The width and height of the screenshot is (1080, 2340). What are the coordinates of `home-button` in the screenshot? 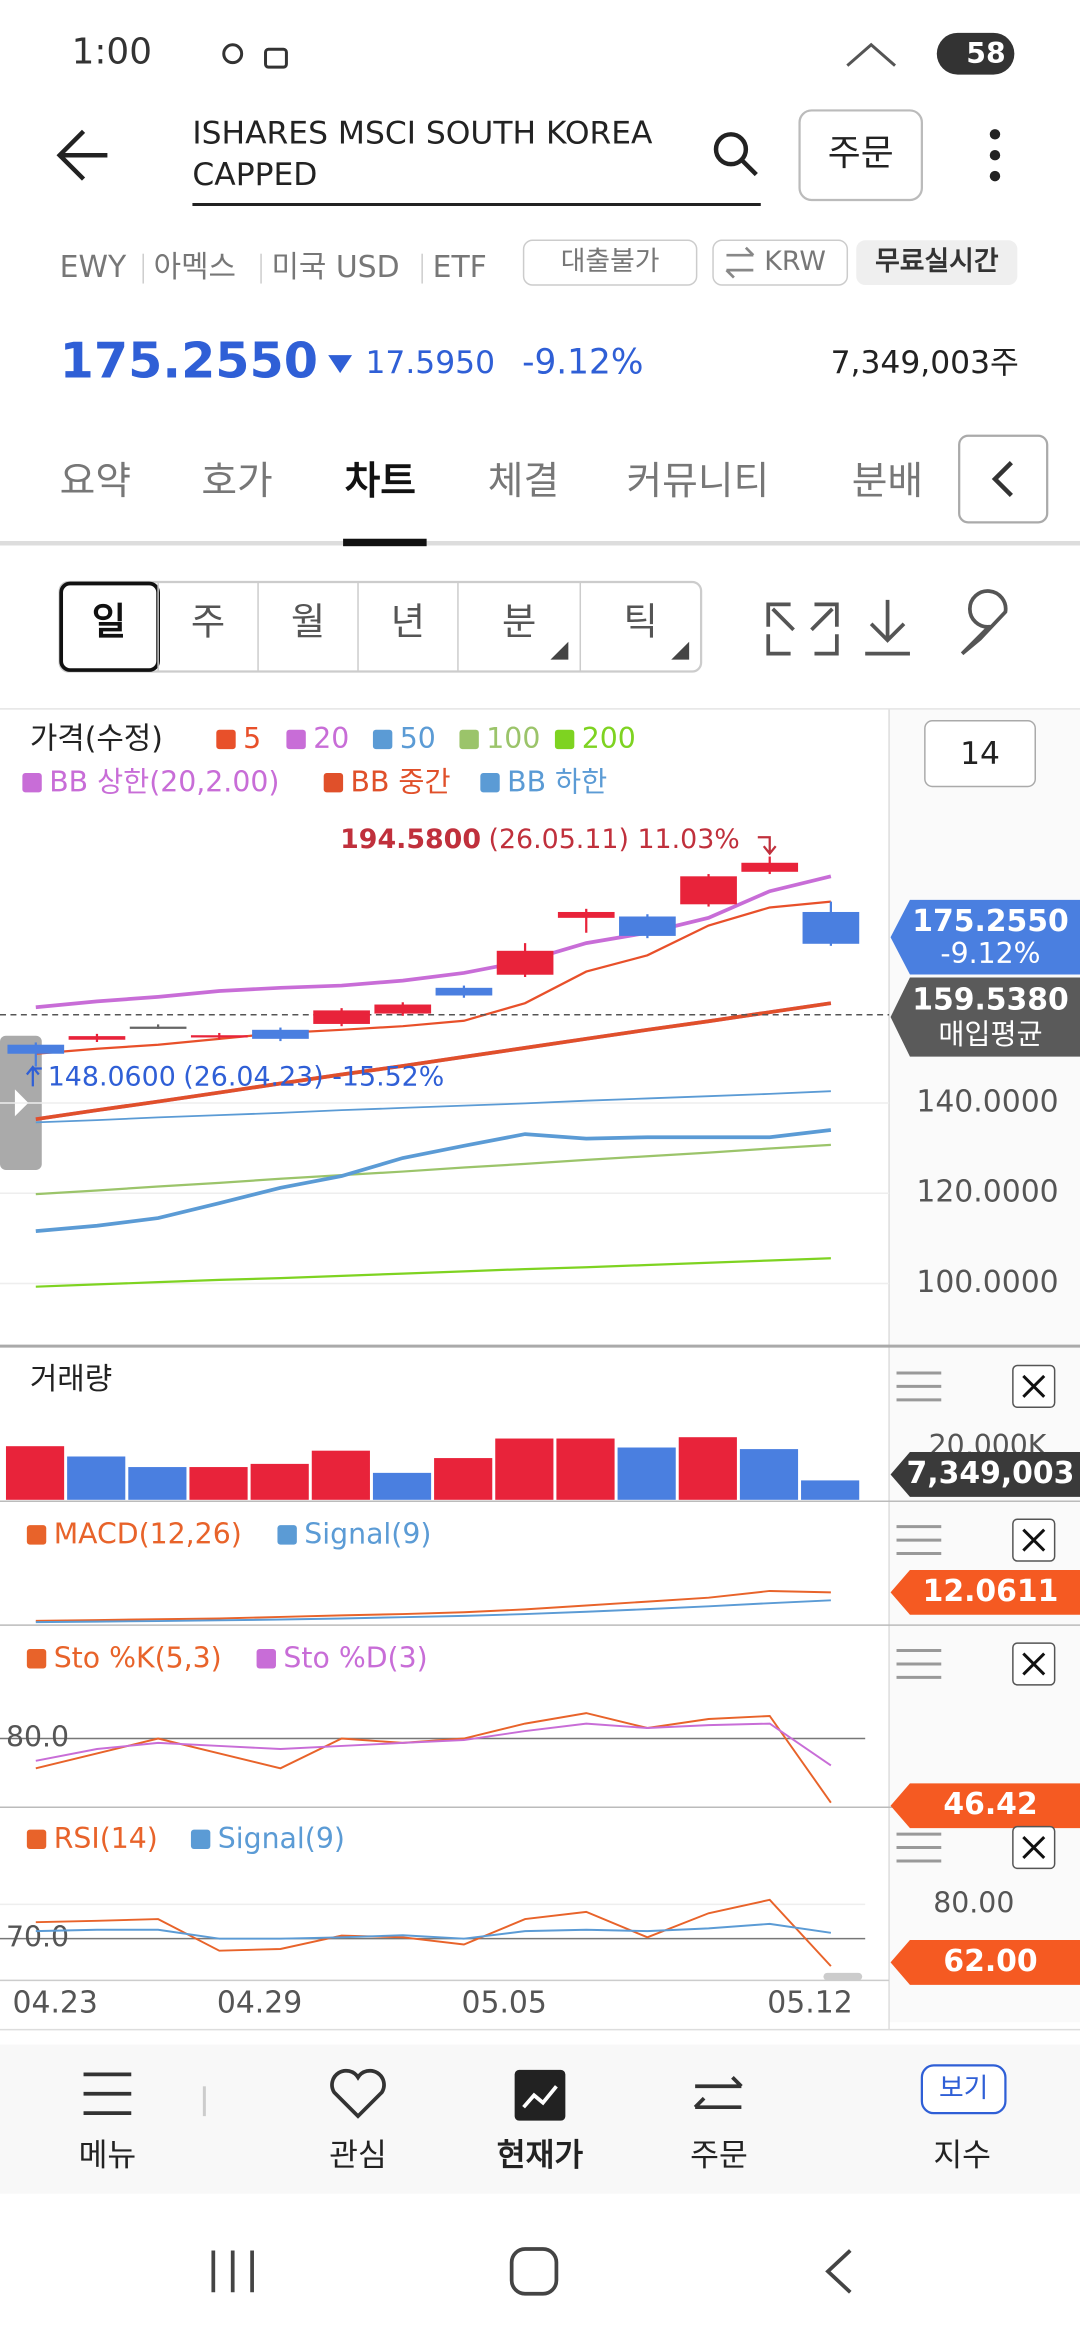 It's located at (534, 2271).